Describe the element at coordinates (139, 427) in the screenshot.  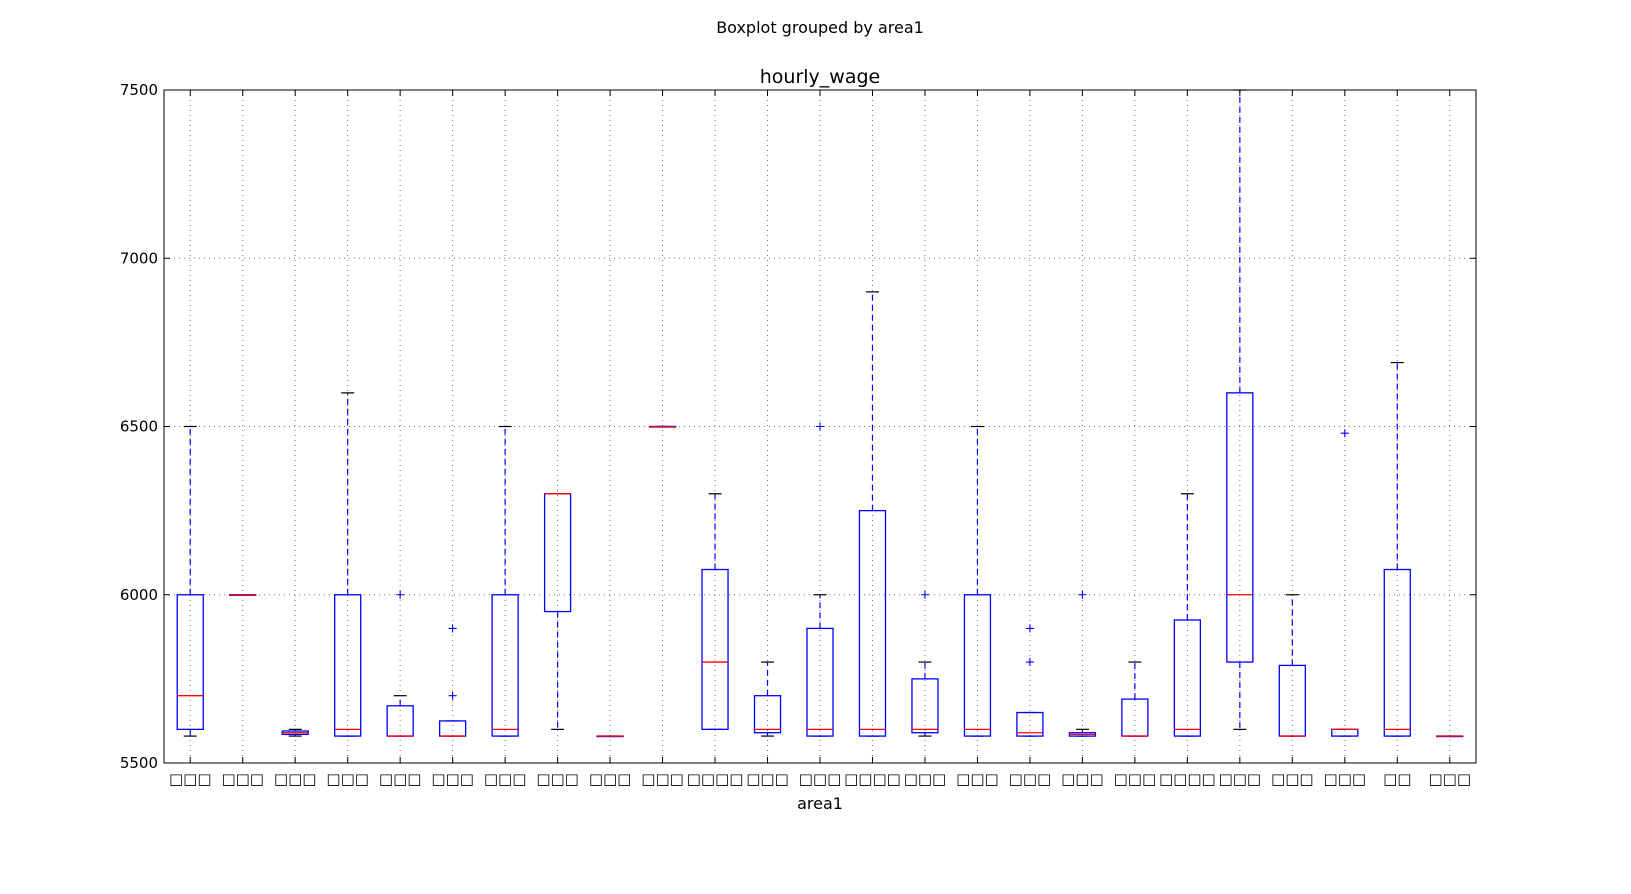
I see `y-tick-label: 6500` at that location.